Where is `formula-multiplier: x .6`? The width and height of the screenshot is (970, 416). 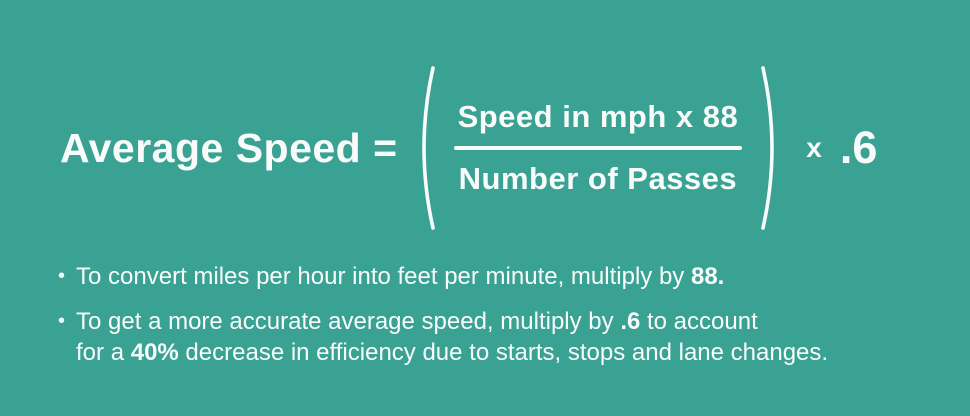 formula-multiplier: x .6 is located at coordinates (841, 148).